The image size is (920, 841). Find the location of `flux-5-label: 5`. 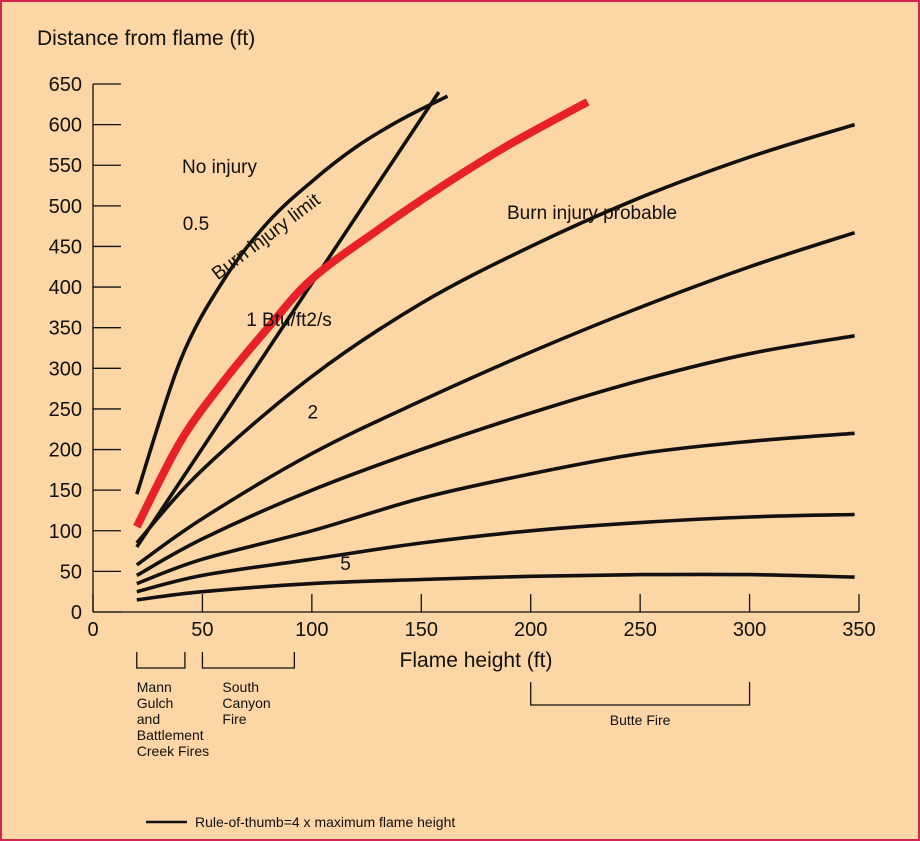

flux-5-label: 5 is located at coordinates (345, 564).